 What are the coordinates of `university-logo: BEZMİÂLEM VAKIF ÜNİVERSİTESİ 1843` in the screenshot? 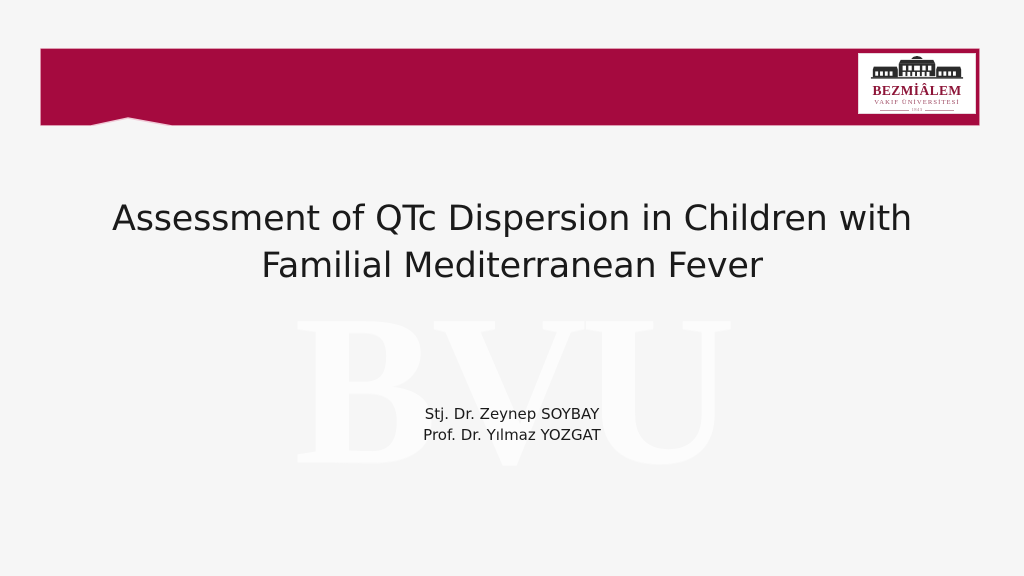 It's located at (917, 83).